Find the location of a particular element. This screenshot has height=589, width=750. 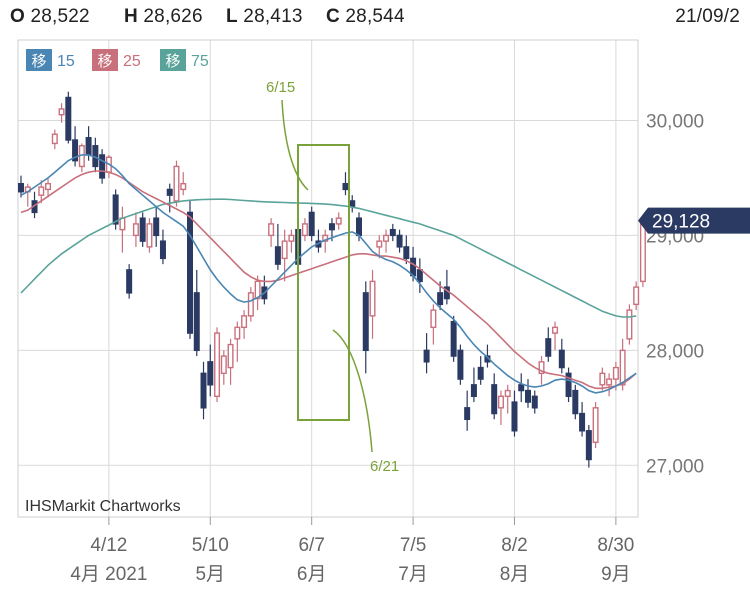

x-tick-label: 5/10 is located at coordinates (210, 545).